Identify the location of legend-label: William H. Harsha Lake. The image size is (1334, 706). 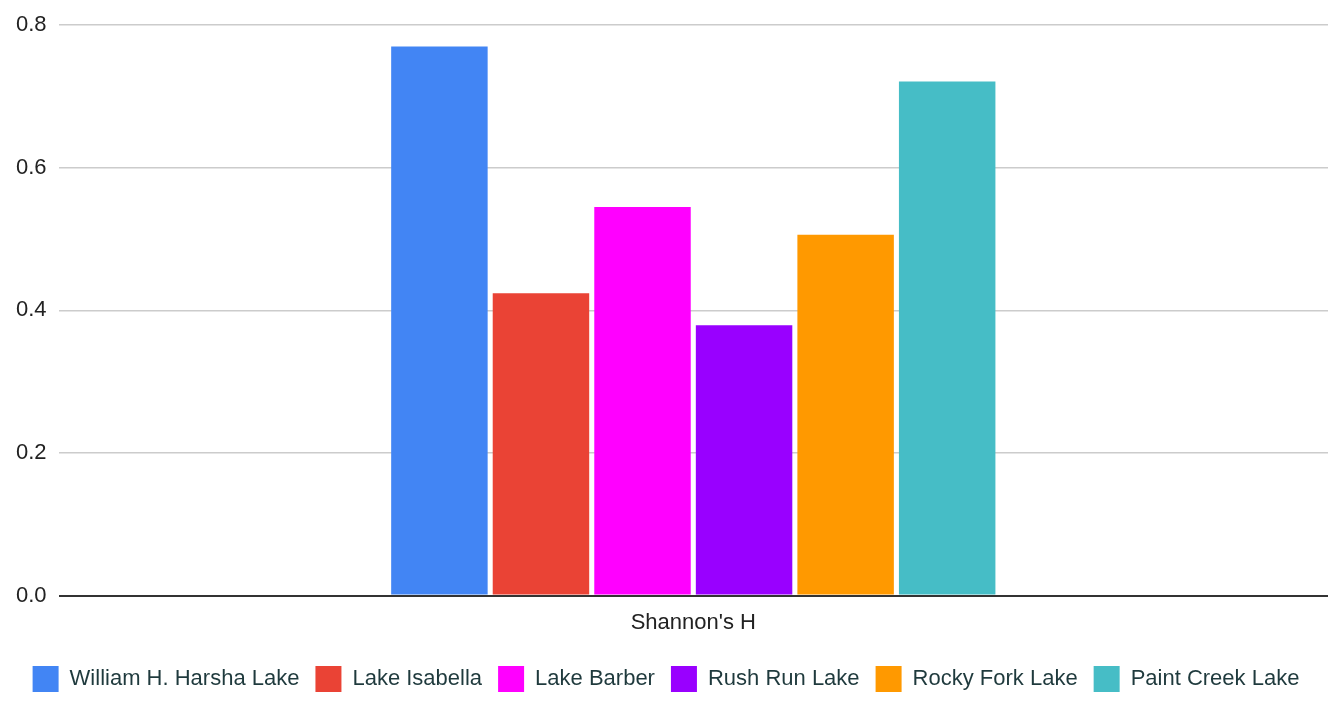
(184, 678).